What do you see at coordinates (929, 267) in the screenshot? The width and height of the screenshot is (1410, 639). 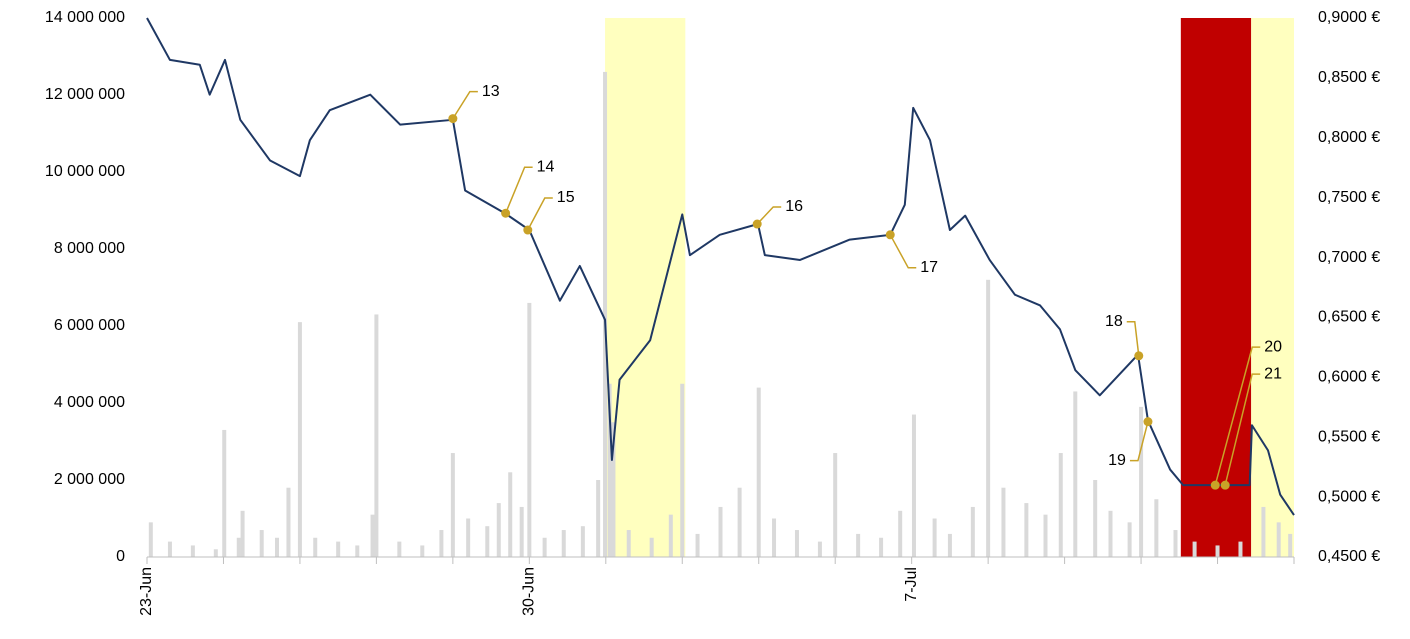 I see `annotation-label: 17` at bounding box center [929, 267].